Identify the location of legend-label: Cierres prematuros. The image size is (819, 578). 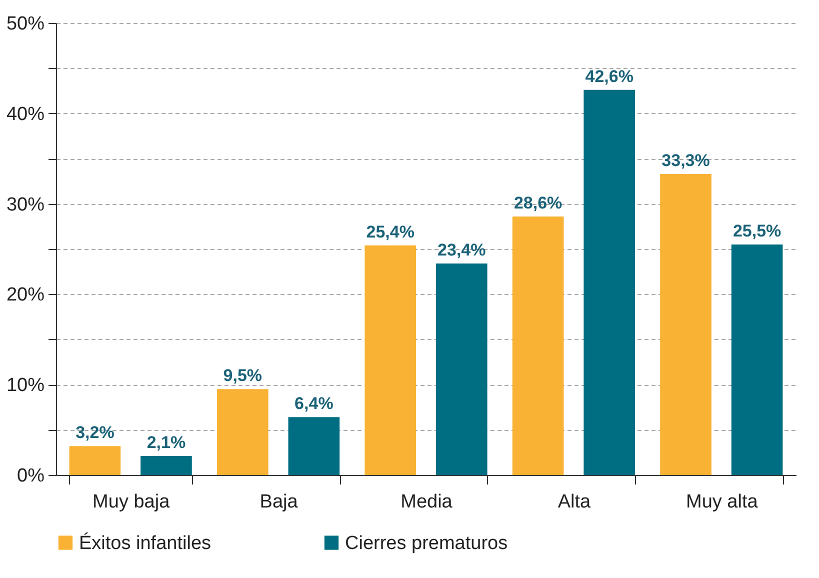
(426, 543).